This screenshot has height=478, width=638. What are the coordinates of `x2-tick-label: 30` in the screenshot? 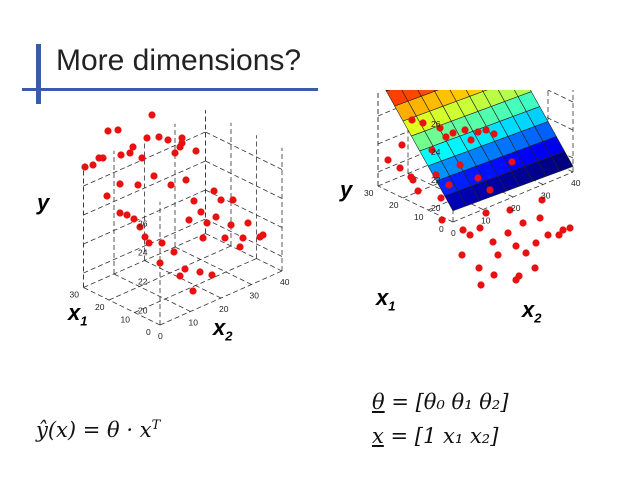 It's located at (546, 196).